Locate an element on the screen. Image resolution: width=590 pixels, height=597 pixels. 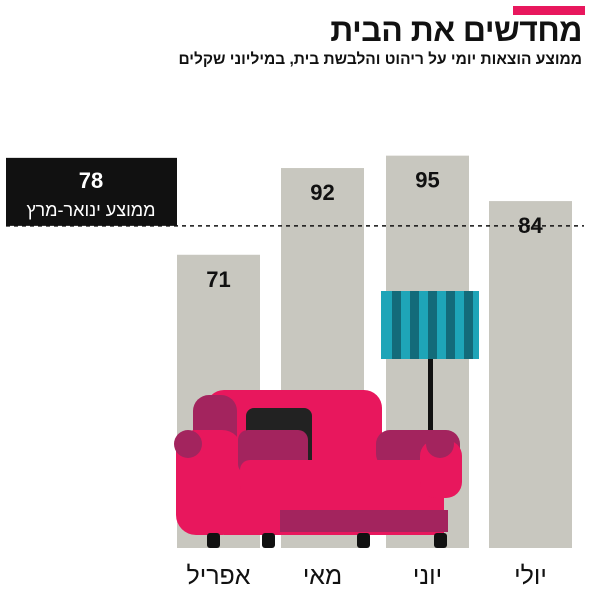
sofa-right-arm-front is located at coordinates (441, 469).